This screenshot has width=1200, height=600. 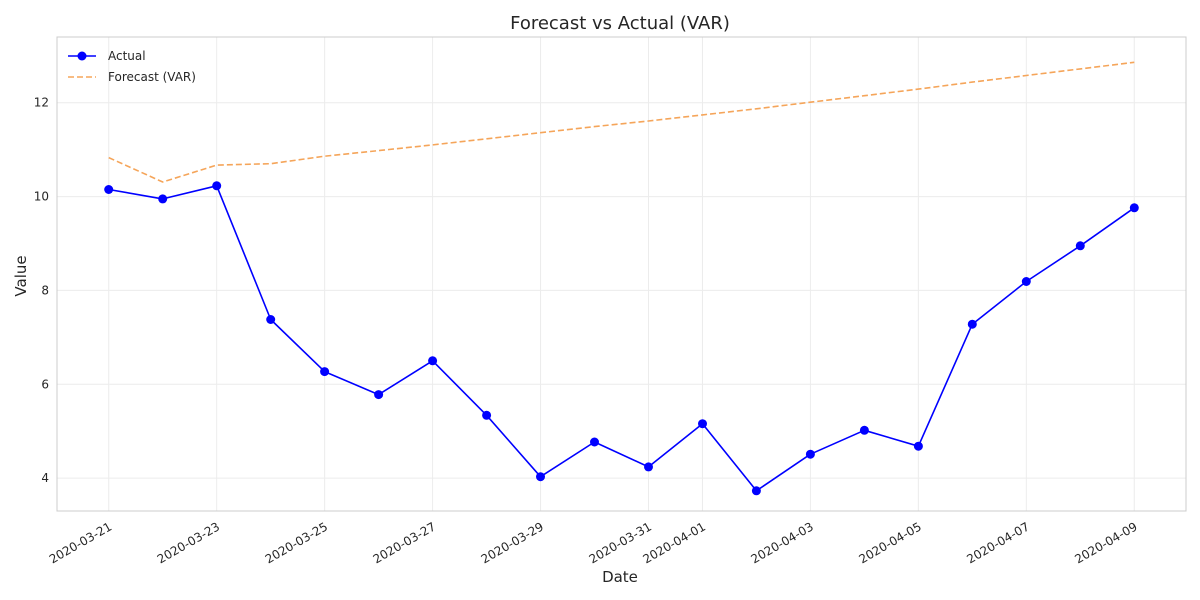 What do you see at coordinates (41, 103) in the screenshot?
I see `y-tick-label: 12` at bounding box center [41, 103].